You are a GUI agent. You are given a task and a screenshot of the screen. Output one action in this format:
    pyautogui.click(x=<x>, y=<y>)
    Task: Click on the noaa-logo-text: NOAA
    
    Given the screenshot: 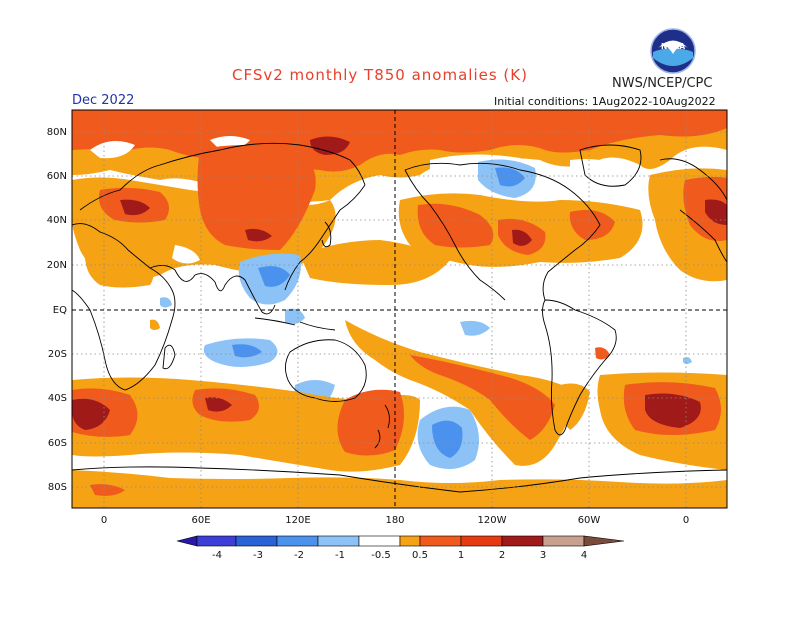 What is the action you would take?
    pyautogui.click(x=673, y=46)
    